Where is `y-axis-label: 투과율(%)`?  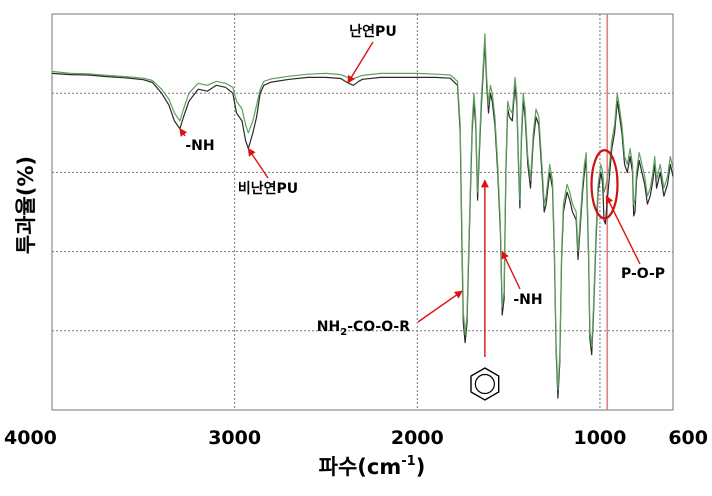
y-axis-label: 투과율(%) is located at coordinates (26, 205).